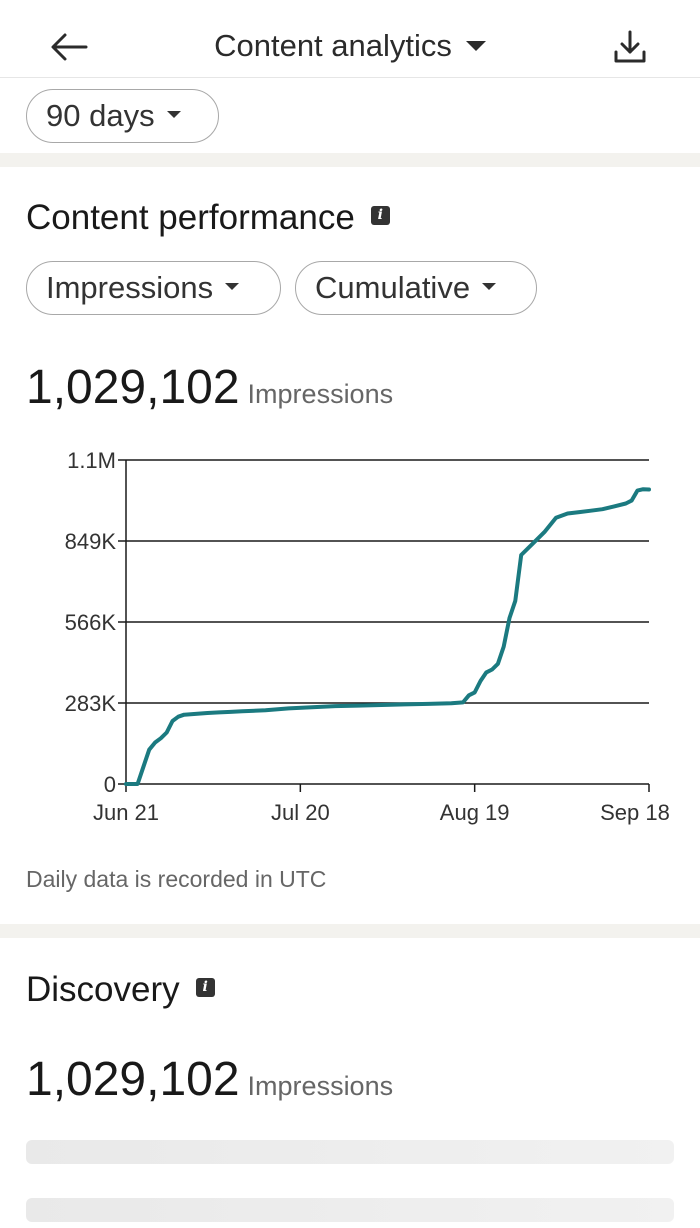  Describe the element at coordinates (126, 812) in the screenshot. I see `x-tick-label: Jun 21` at that location.